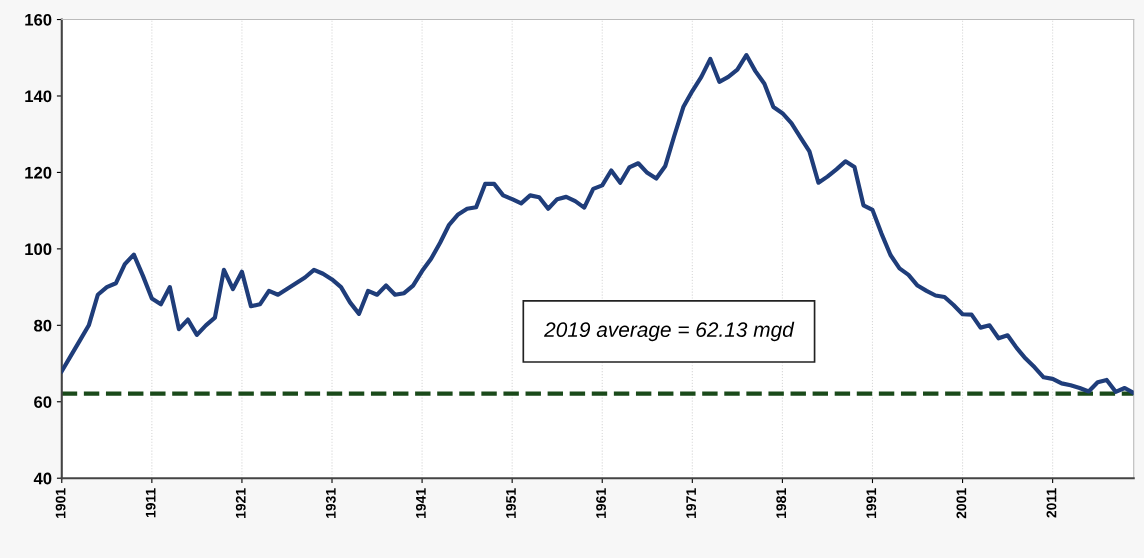  Describe the element at coordinates (60, 503) in the screenshot. I see `x-tick-label: 1901` at that location.